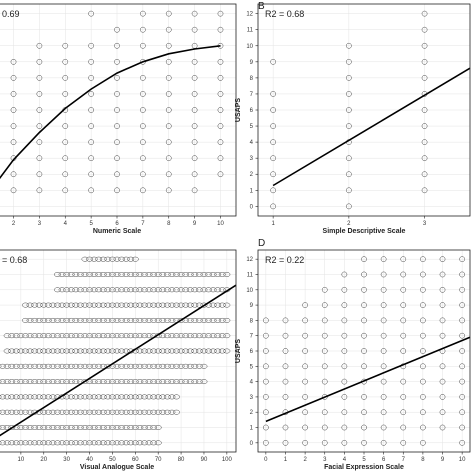 This screenshot has width=474, height=474. I want to click on y-tick-label: 4, so click(252, 383).